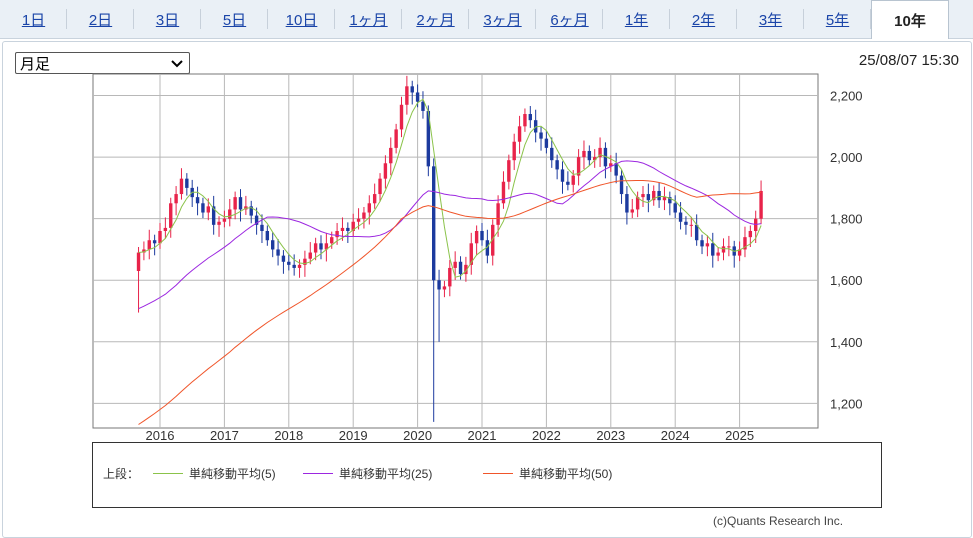 The height and width of the screenshot is (538, 973). I want to click on tab-2日: 2日, so click(100, 19).